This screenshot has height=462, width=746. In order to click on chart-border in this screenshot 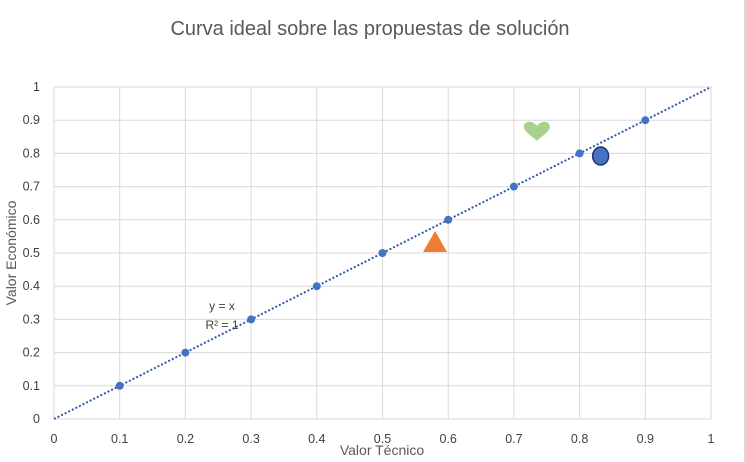, I will do `click(745, 231)`.